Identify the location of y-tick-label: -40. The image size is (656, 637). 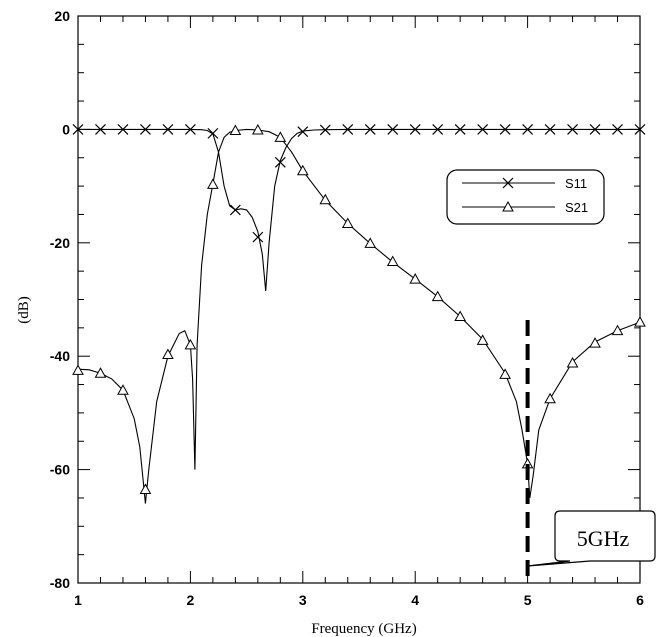
(60, 356).